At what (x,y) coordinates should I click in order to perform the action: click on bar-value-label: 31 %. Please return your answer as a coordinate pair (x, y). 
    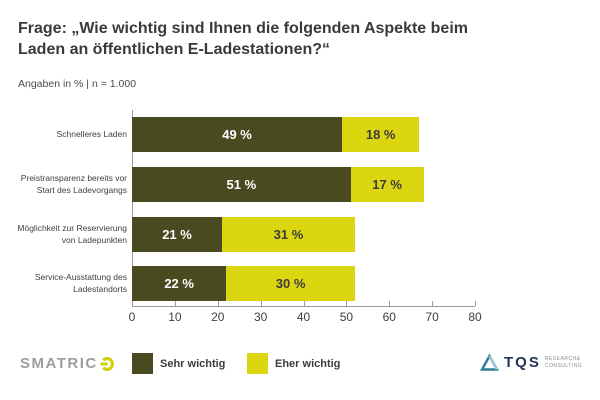
    Looking at the image, I should click on (288, 234).